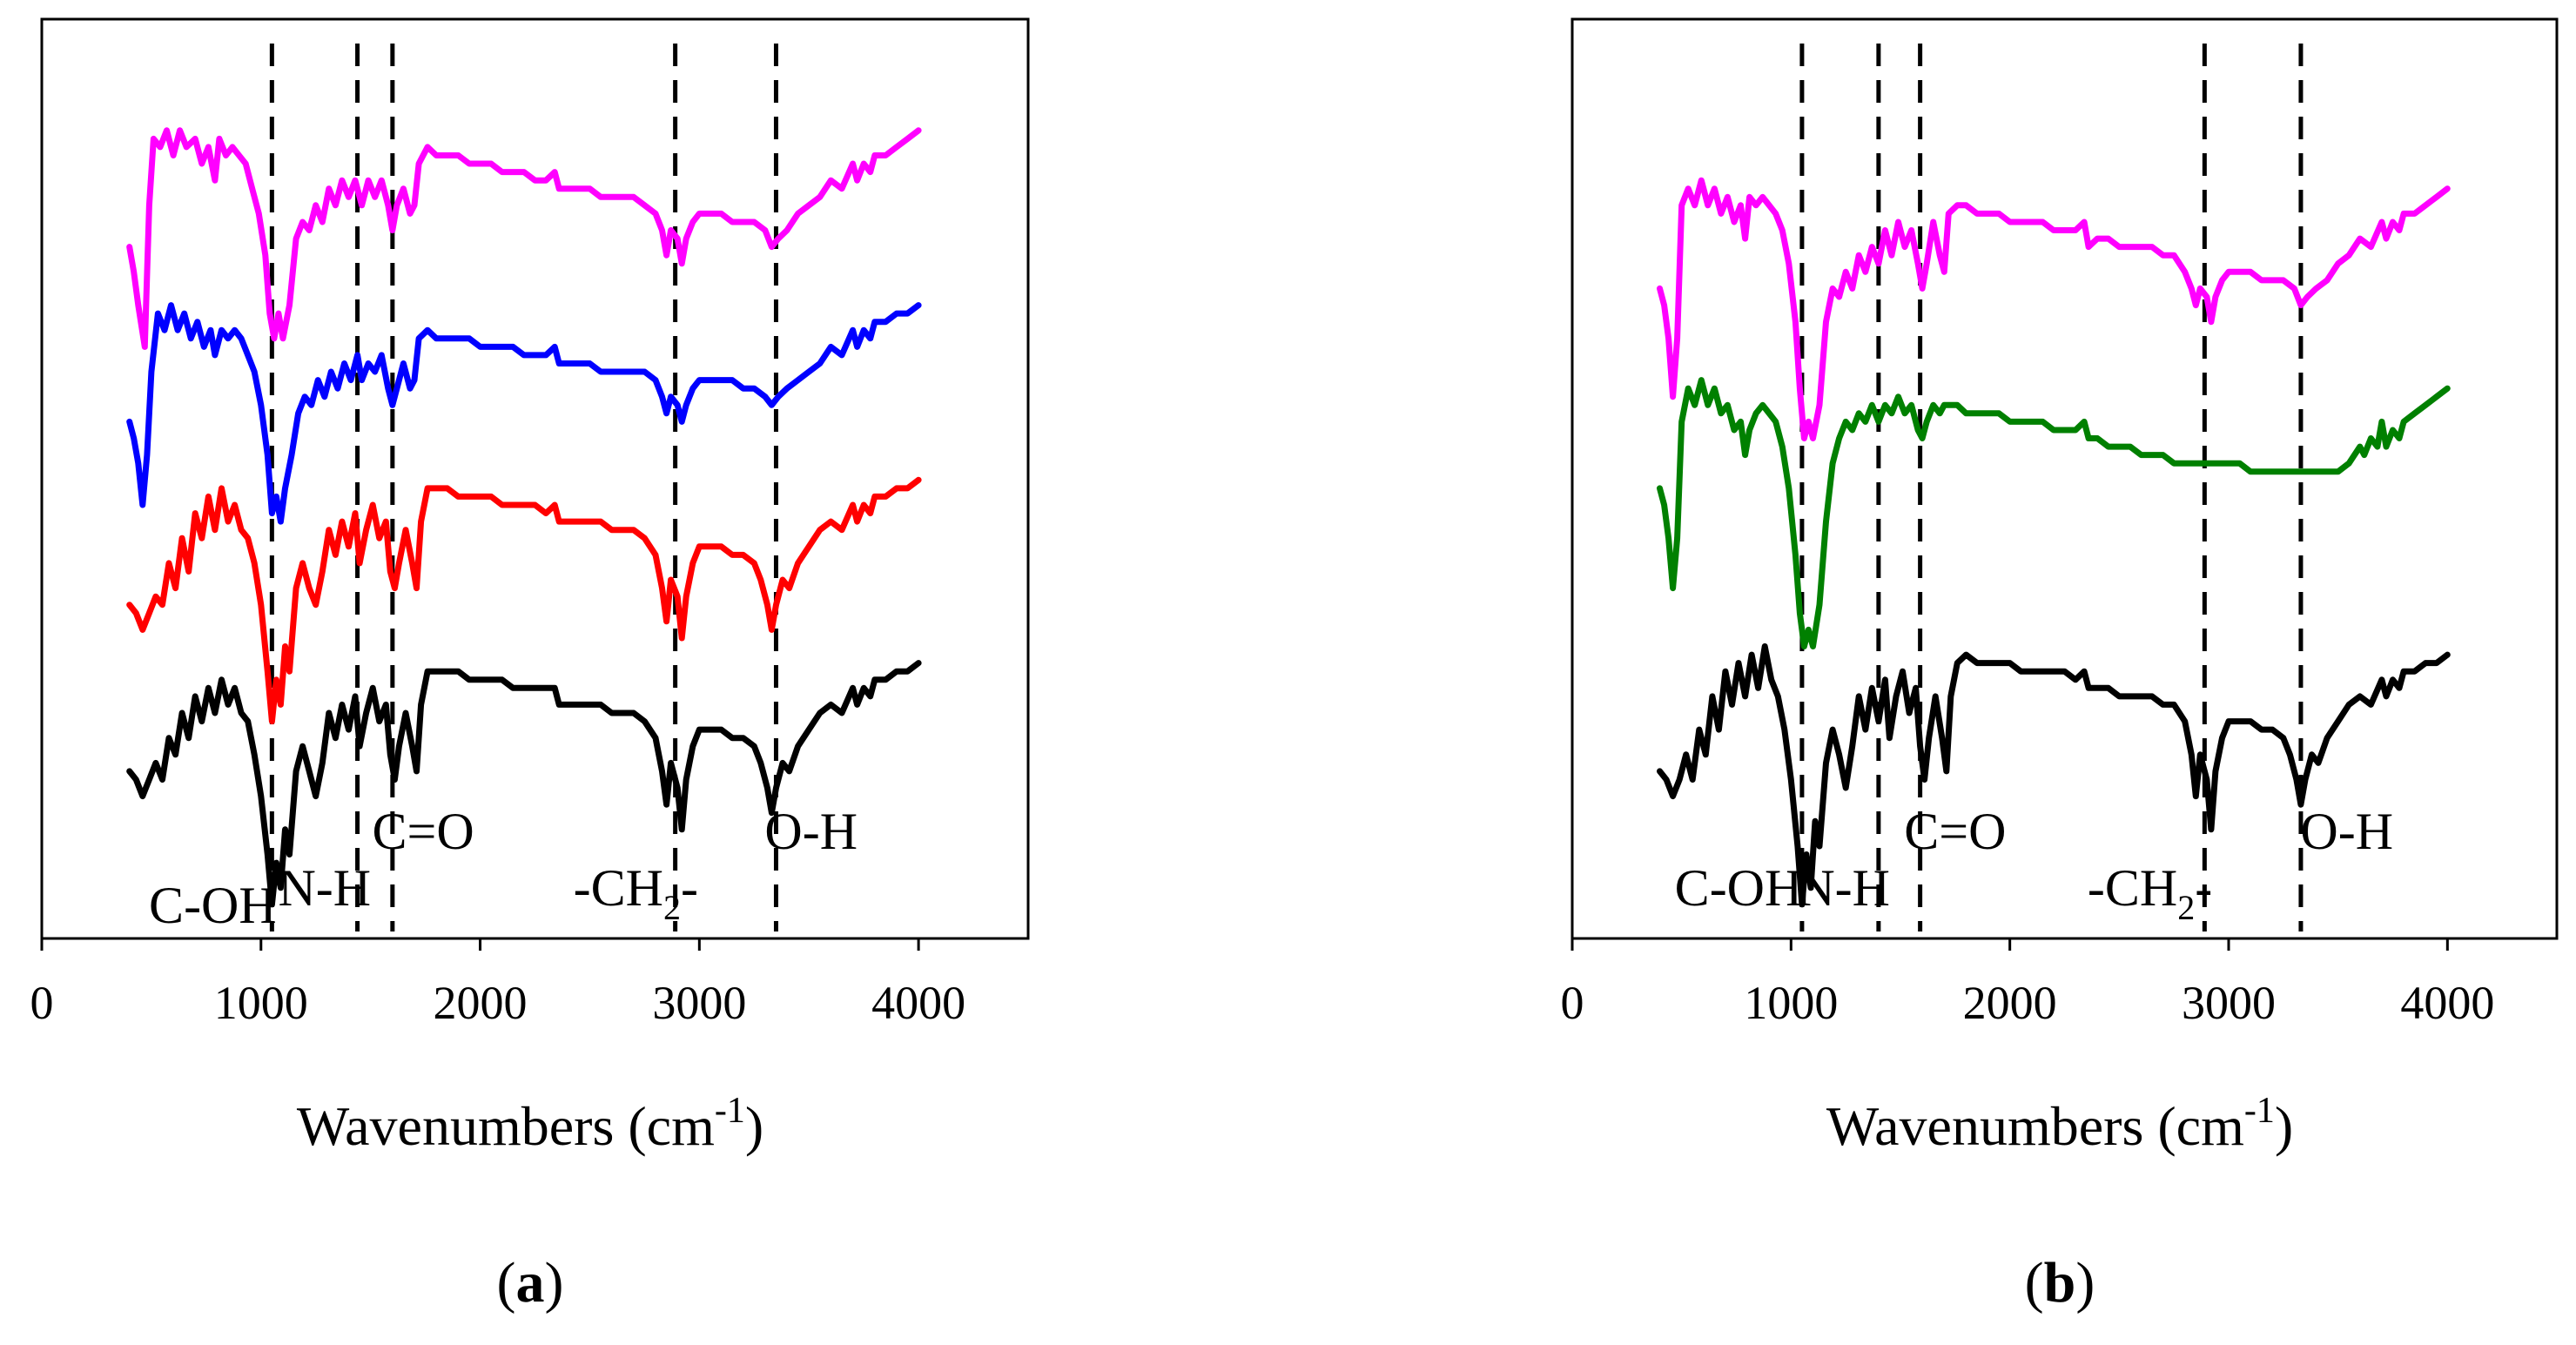 This screenshot has height=1345, width=2576. I want to click on series-line-blue, so click(524, 413).